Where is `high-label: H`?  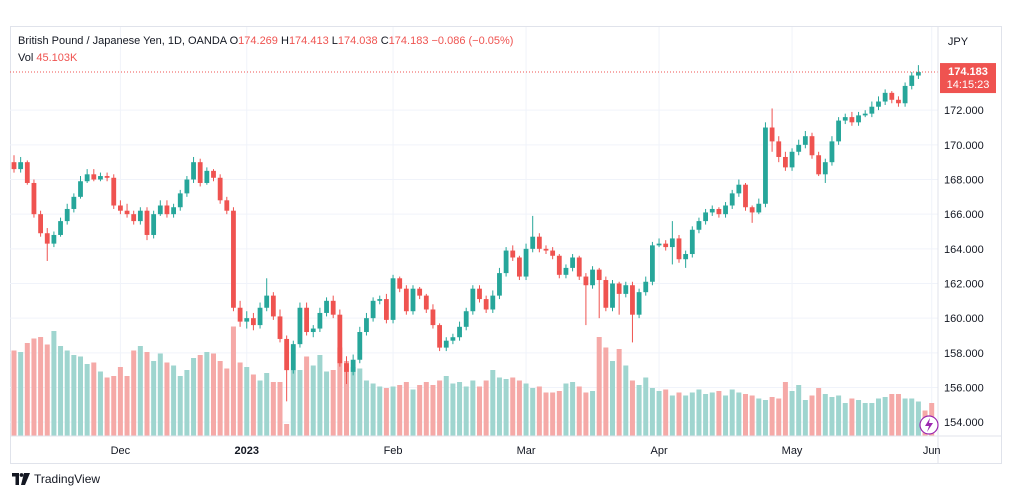 high-label: H is located at coordinates (284, 41).